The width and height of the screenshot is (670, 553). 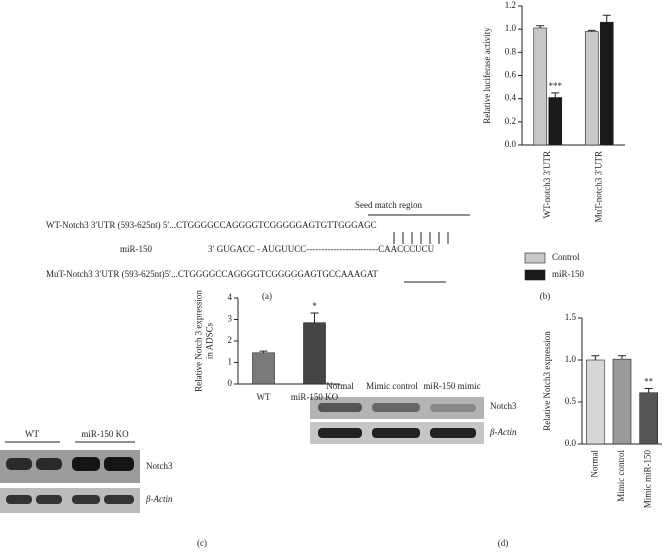 I want to click on blot-lane: Normal, so click(x=340, y=386).